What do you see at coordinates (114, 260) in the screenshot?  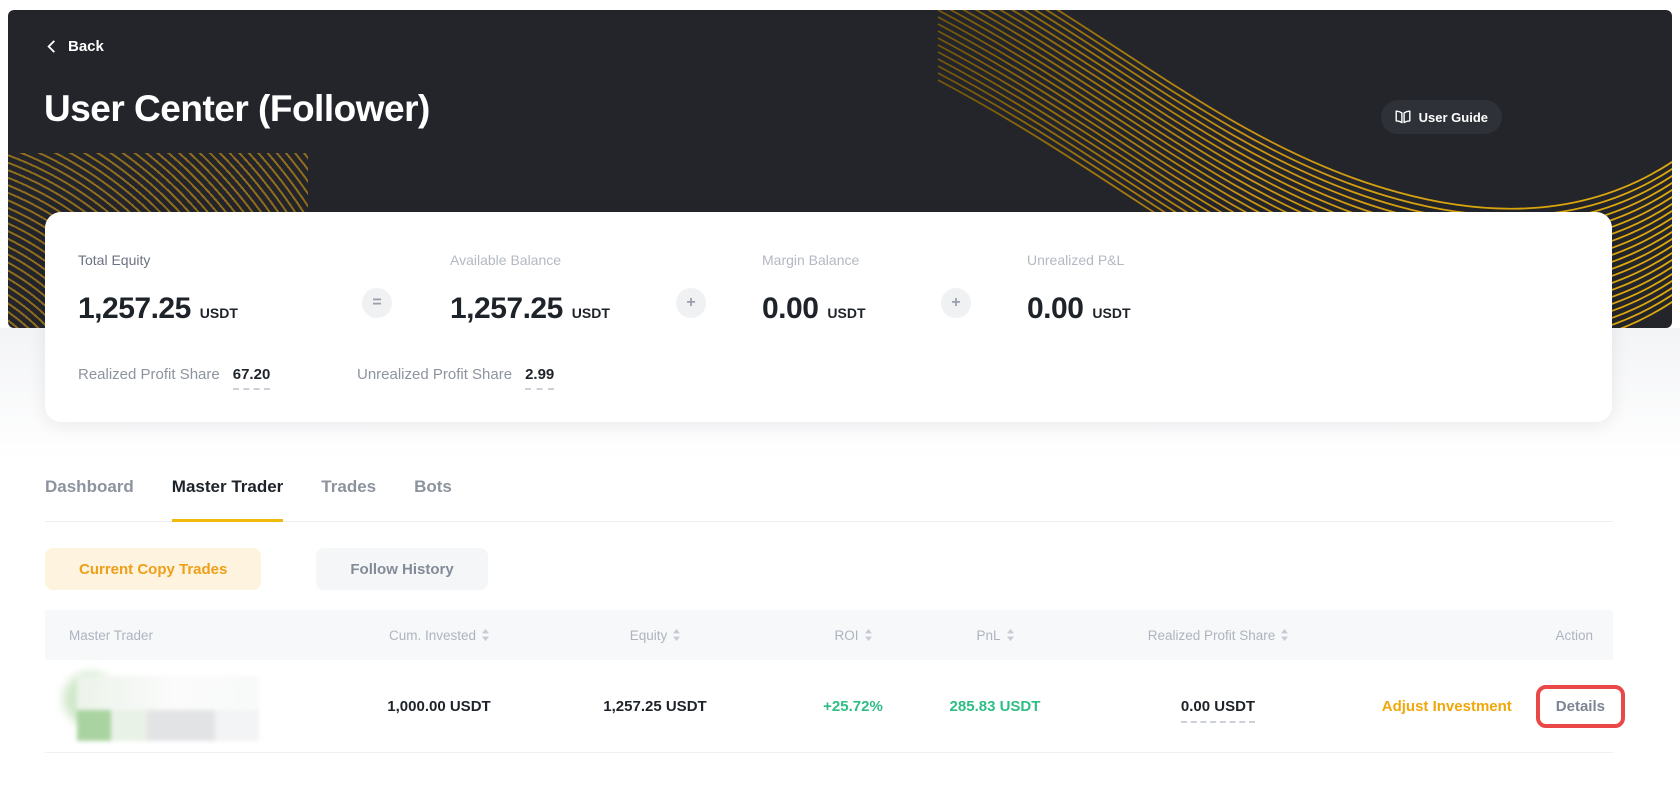 I see `stat-label: Total Equity` at bounding box center [114, 260].